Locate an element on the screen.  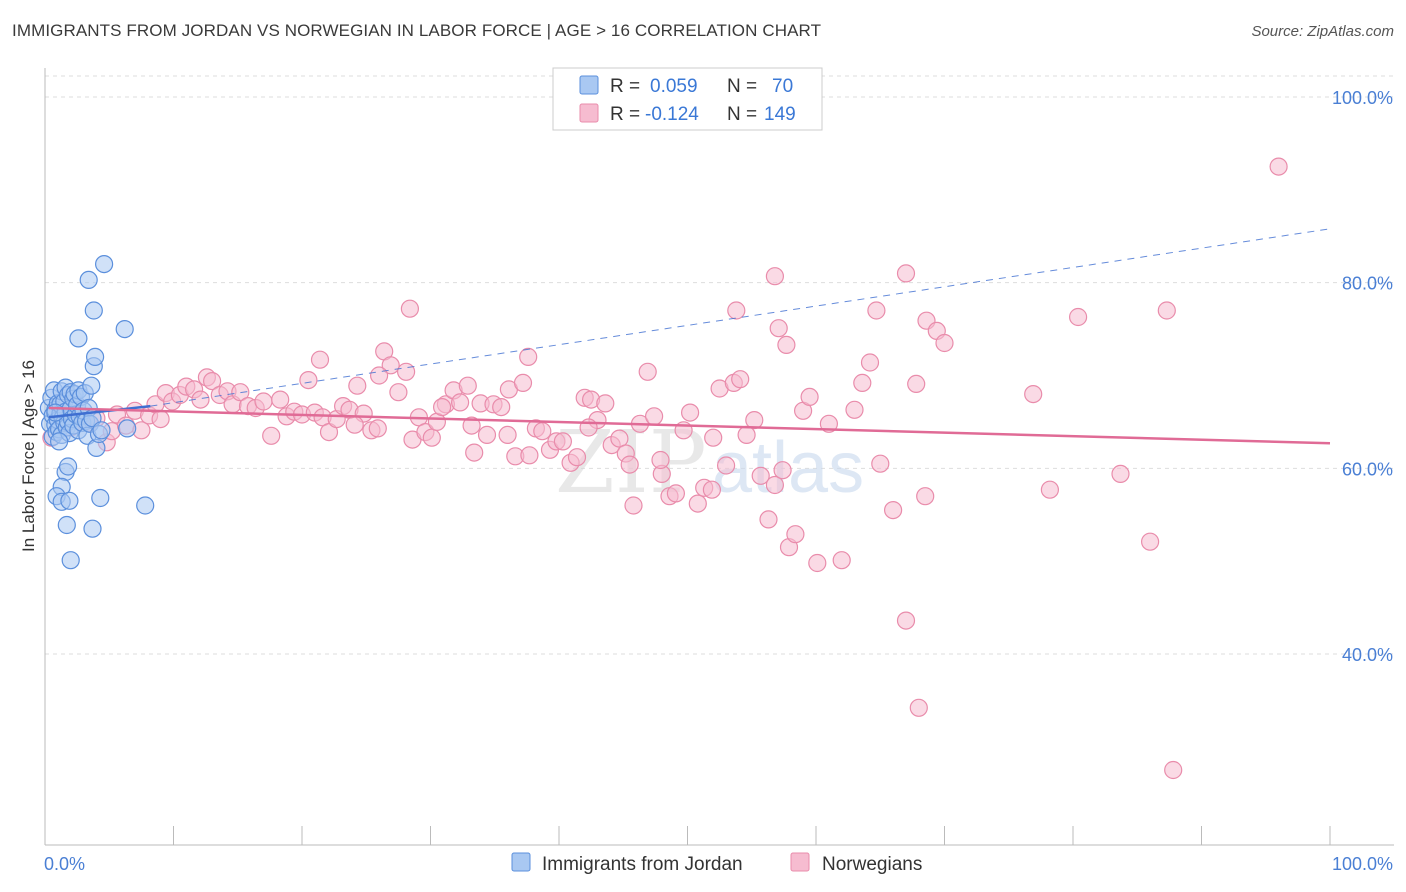
legend-swatch-jordan is located at coordinates (521, 862).